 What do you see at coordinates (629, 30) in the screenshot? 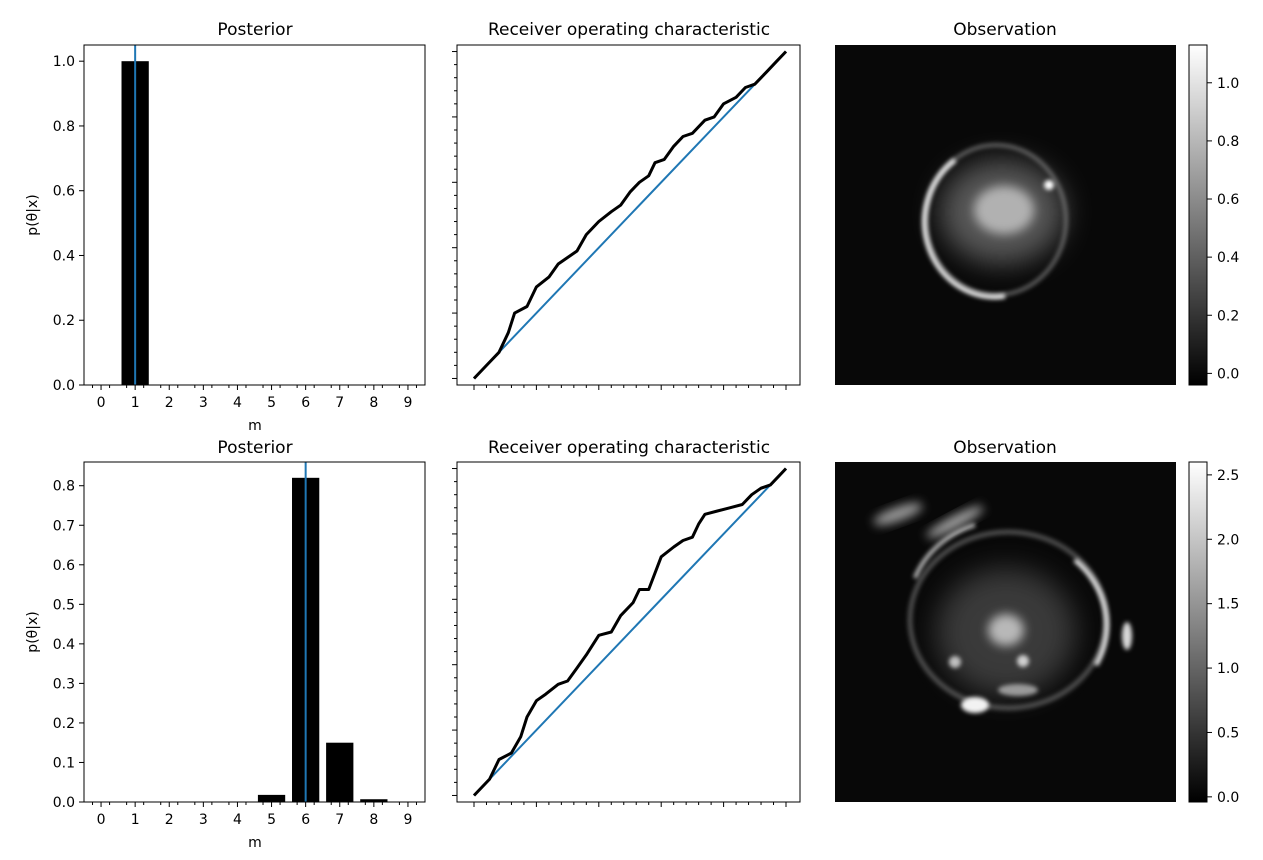
I see `roc-title-1: Receiver operating characteristic` at bounding box center [629, 30].